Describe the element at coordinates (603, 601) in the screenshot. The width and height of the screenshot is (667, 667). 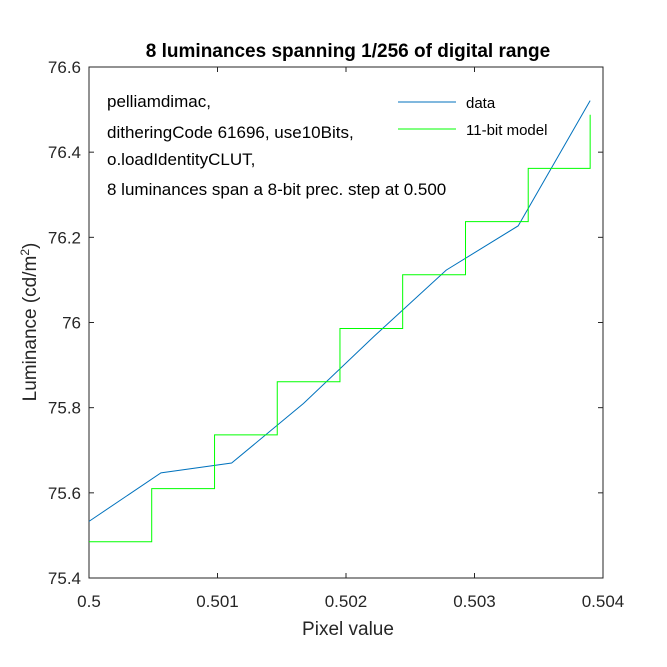
I see `x-tick-label: 0.504` at that location.